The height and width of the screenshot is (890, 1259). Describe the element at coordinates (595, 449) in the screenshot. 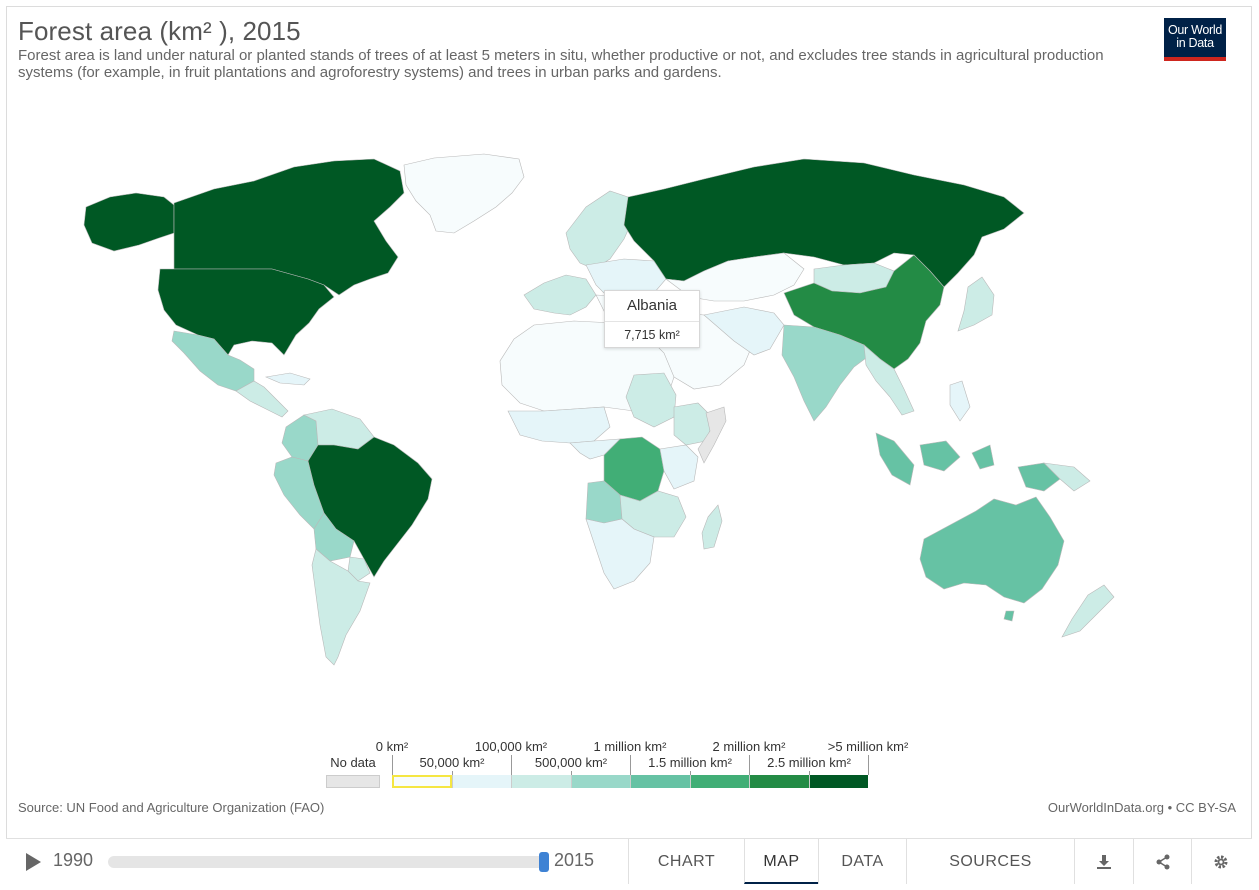

I see `region-central-africa` at that location.